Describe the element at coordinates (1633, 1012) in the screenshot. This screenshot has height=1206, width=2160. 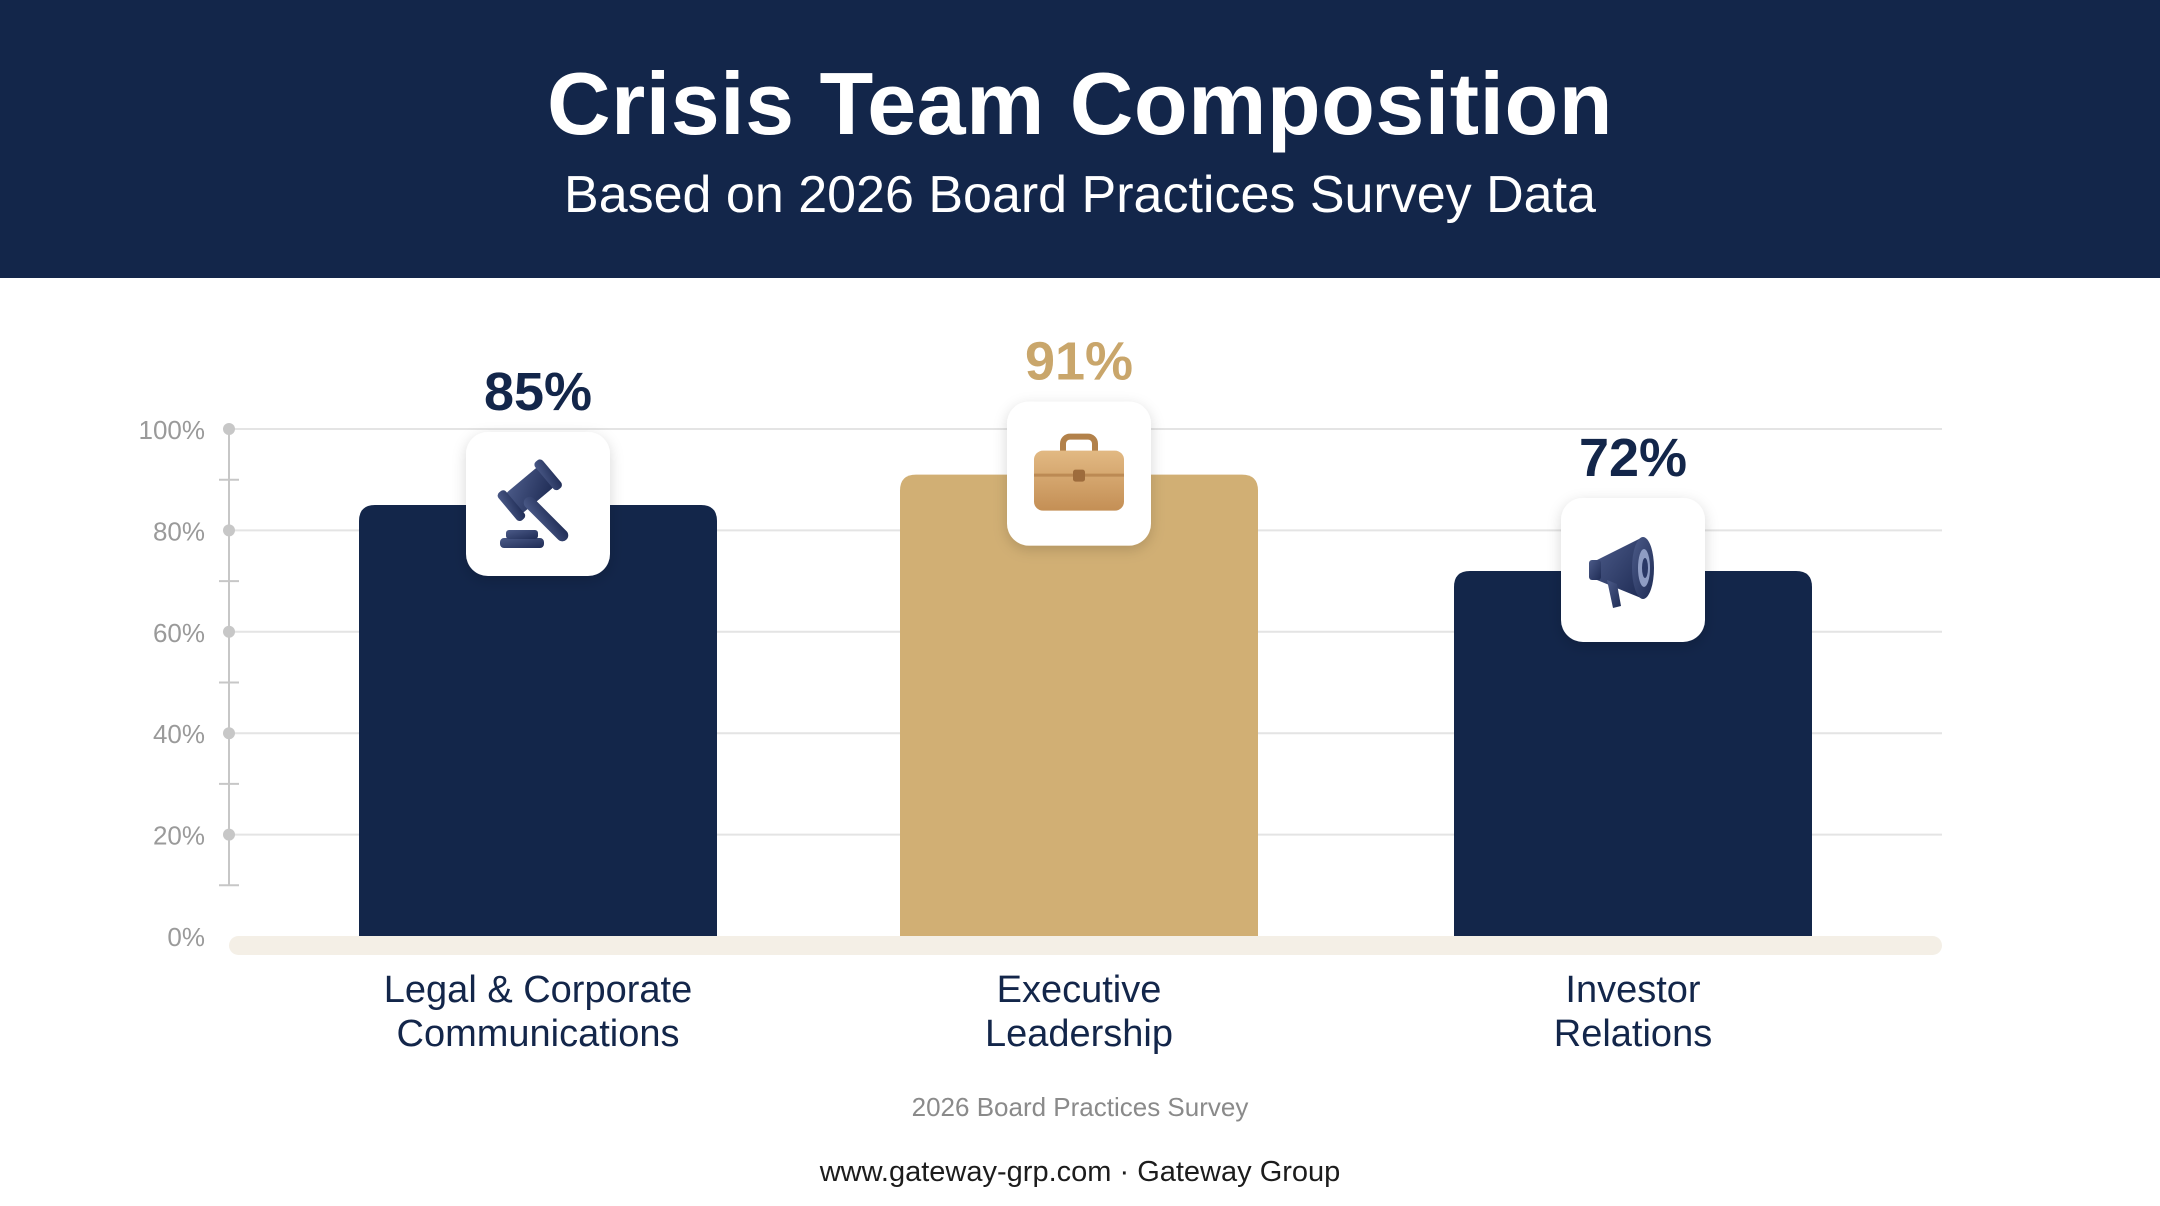
I see `category-label: Investor Relations` at that location.